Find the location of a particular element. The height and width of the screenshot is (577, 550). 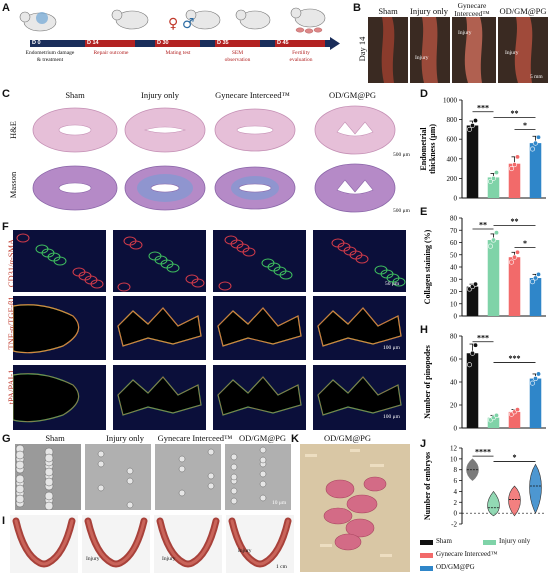

legend-label-od: OD/GM@PG is located at coordinates (455, 567).